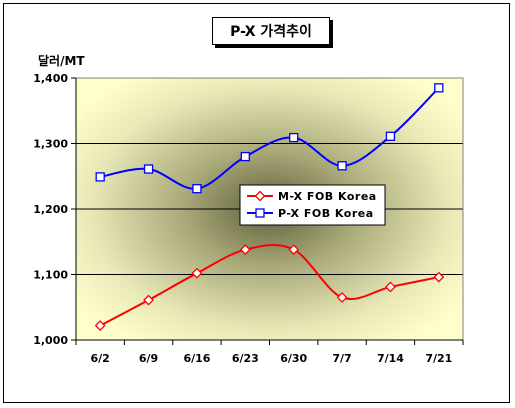  What do you see at coordinates (438, 358) in the screenshot?
I see `x-tick-label: 7/21` at bounding box center [438, 358].